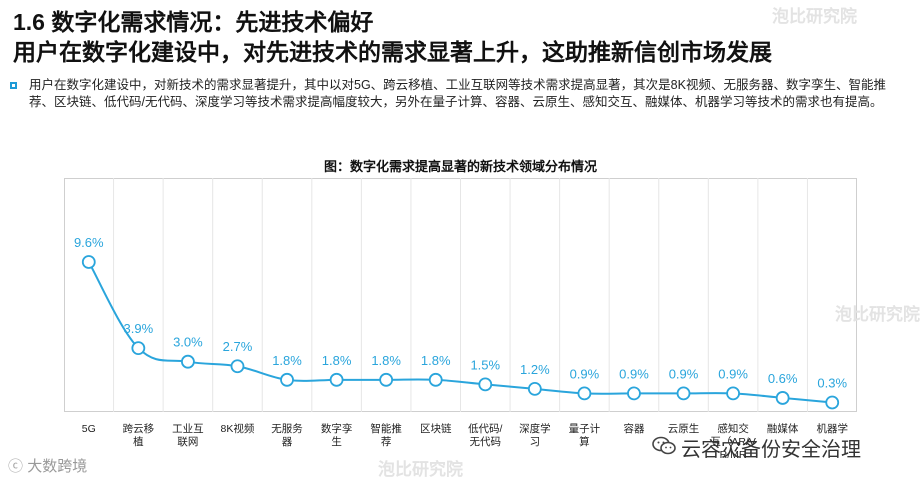  I want to click on x-tick-label: 区块链, so click(436, 428).